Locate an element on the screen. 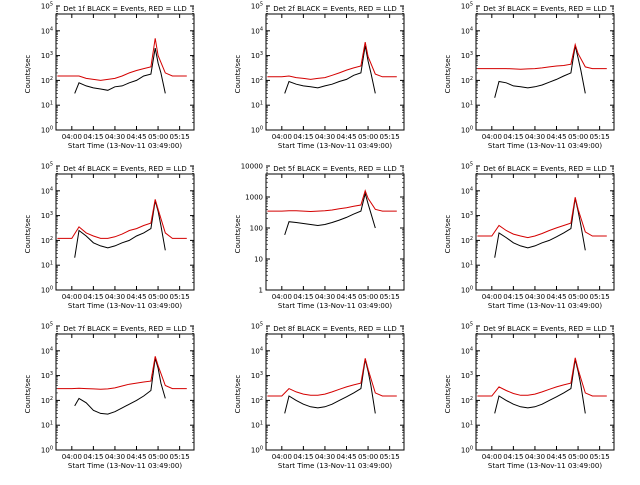 Image resolution: width=640 pixels, height=485 pixels. y-tick-label: 101 is located at coordinates (467, 105).